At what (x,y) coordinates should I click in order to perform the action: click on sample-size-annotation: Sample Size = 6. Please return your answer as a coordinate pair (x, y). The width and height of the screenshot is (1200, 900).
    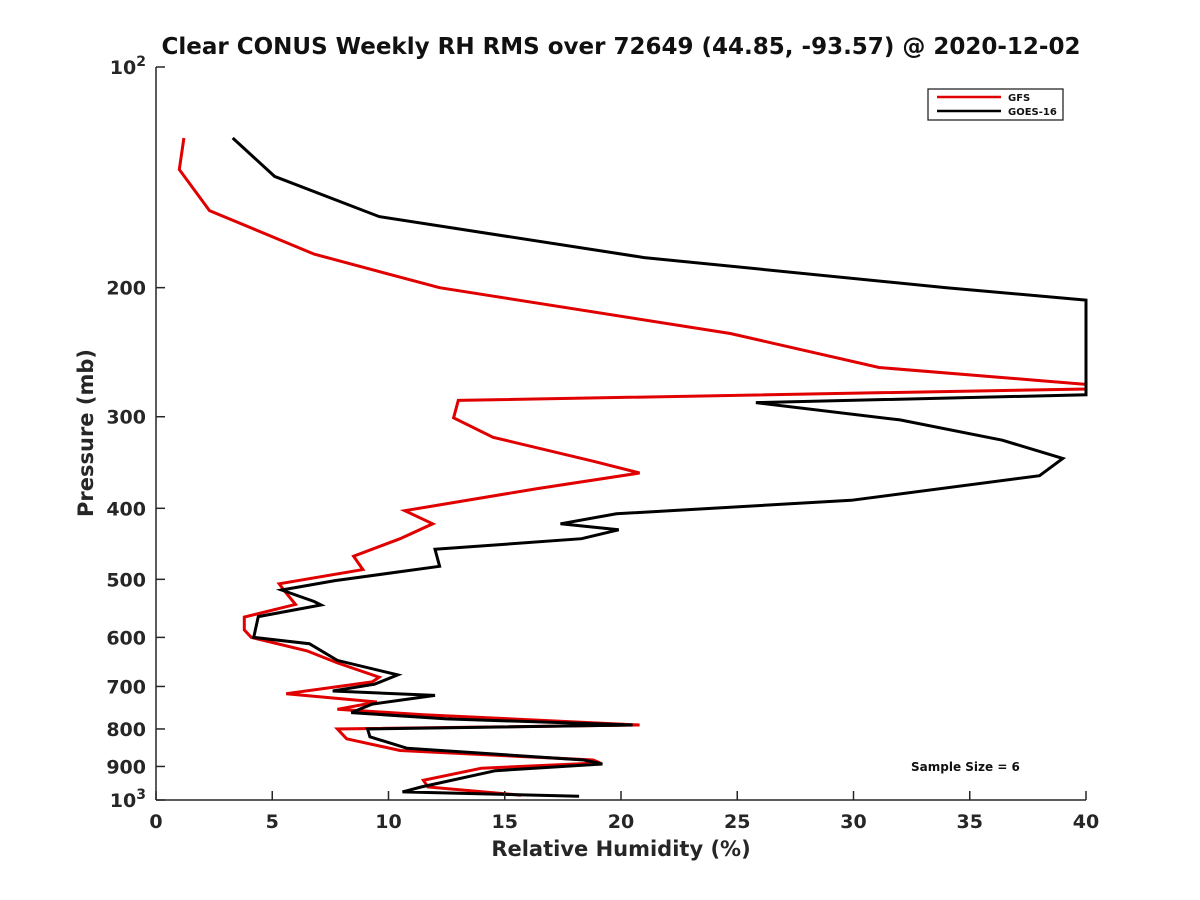
    Looking at the image, I should click on (965, 767).